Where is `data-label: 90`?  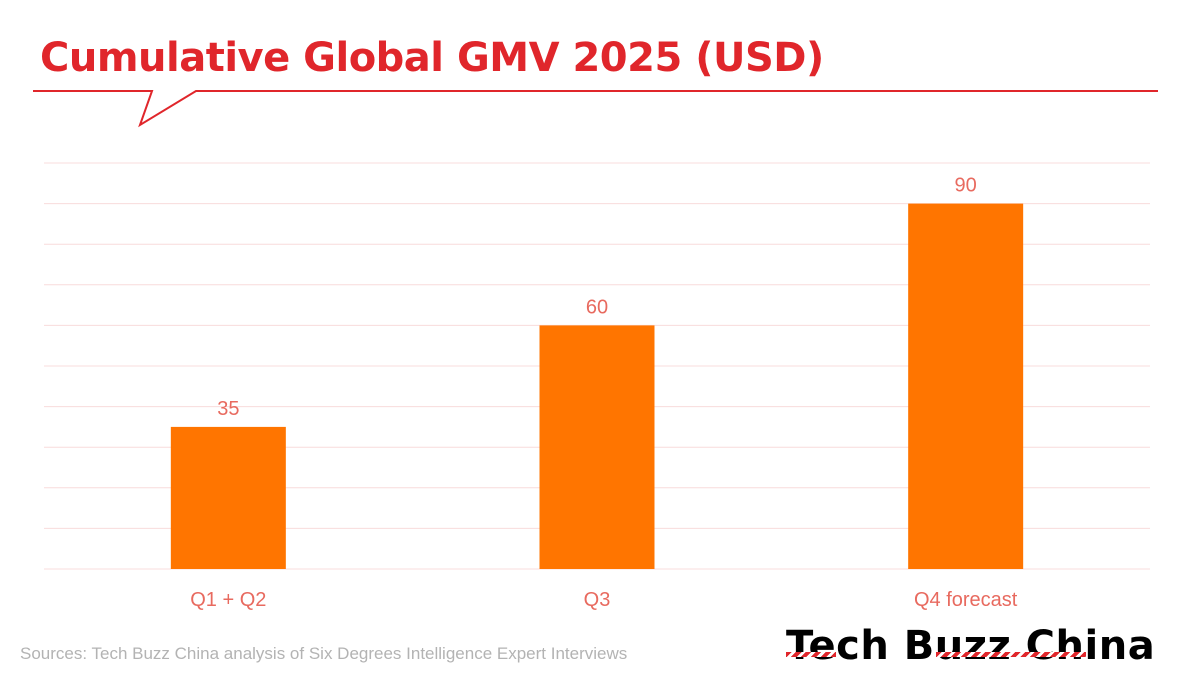
data-label: 90 is located at coordinates (966, 186).